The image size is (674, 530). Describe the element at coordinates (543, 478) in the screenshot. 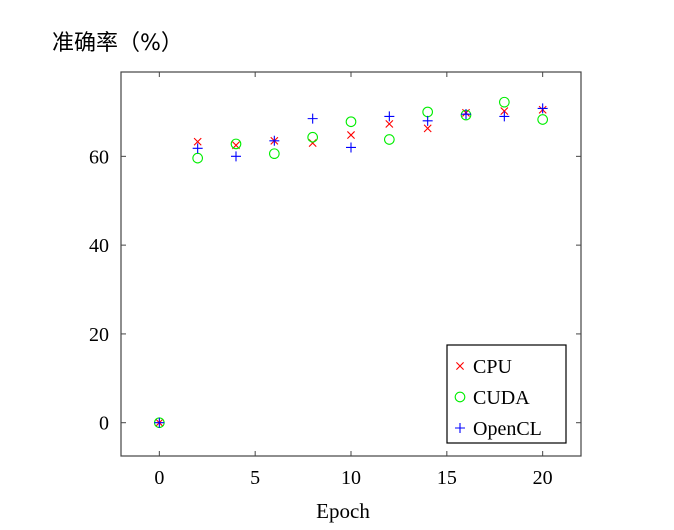

I see `x-tick-label: 20` at that location.